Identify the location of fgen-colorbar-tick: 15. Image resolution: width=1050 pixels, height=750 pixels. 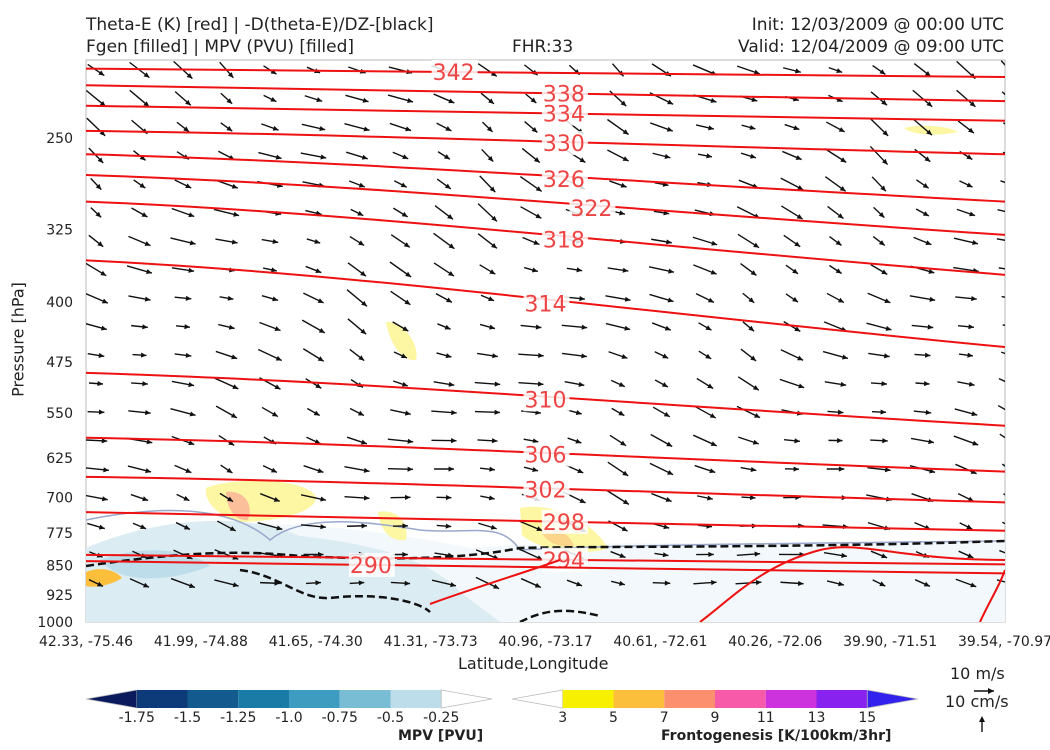
(867, 718).